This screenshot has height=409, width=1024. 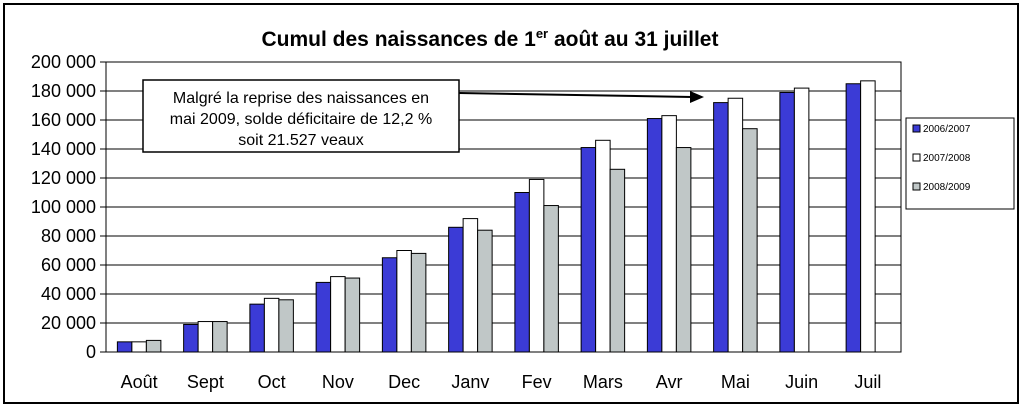 I want to click on annotation-line-1: Malgré la reprise des naissances en, so click(x=301, y=98).